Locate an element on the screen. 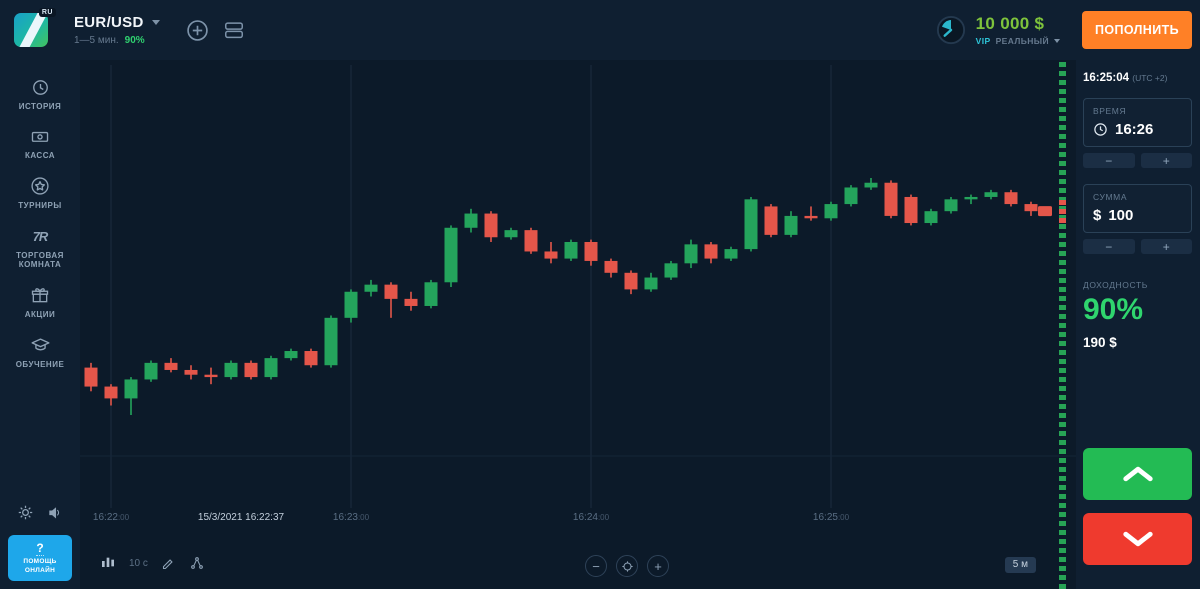 This screenshot has height=589, width=1200. amount-value: 100 is located at coordinates (1121, 215).